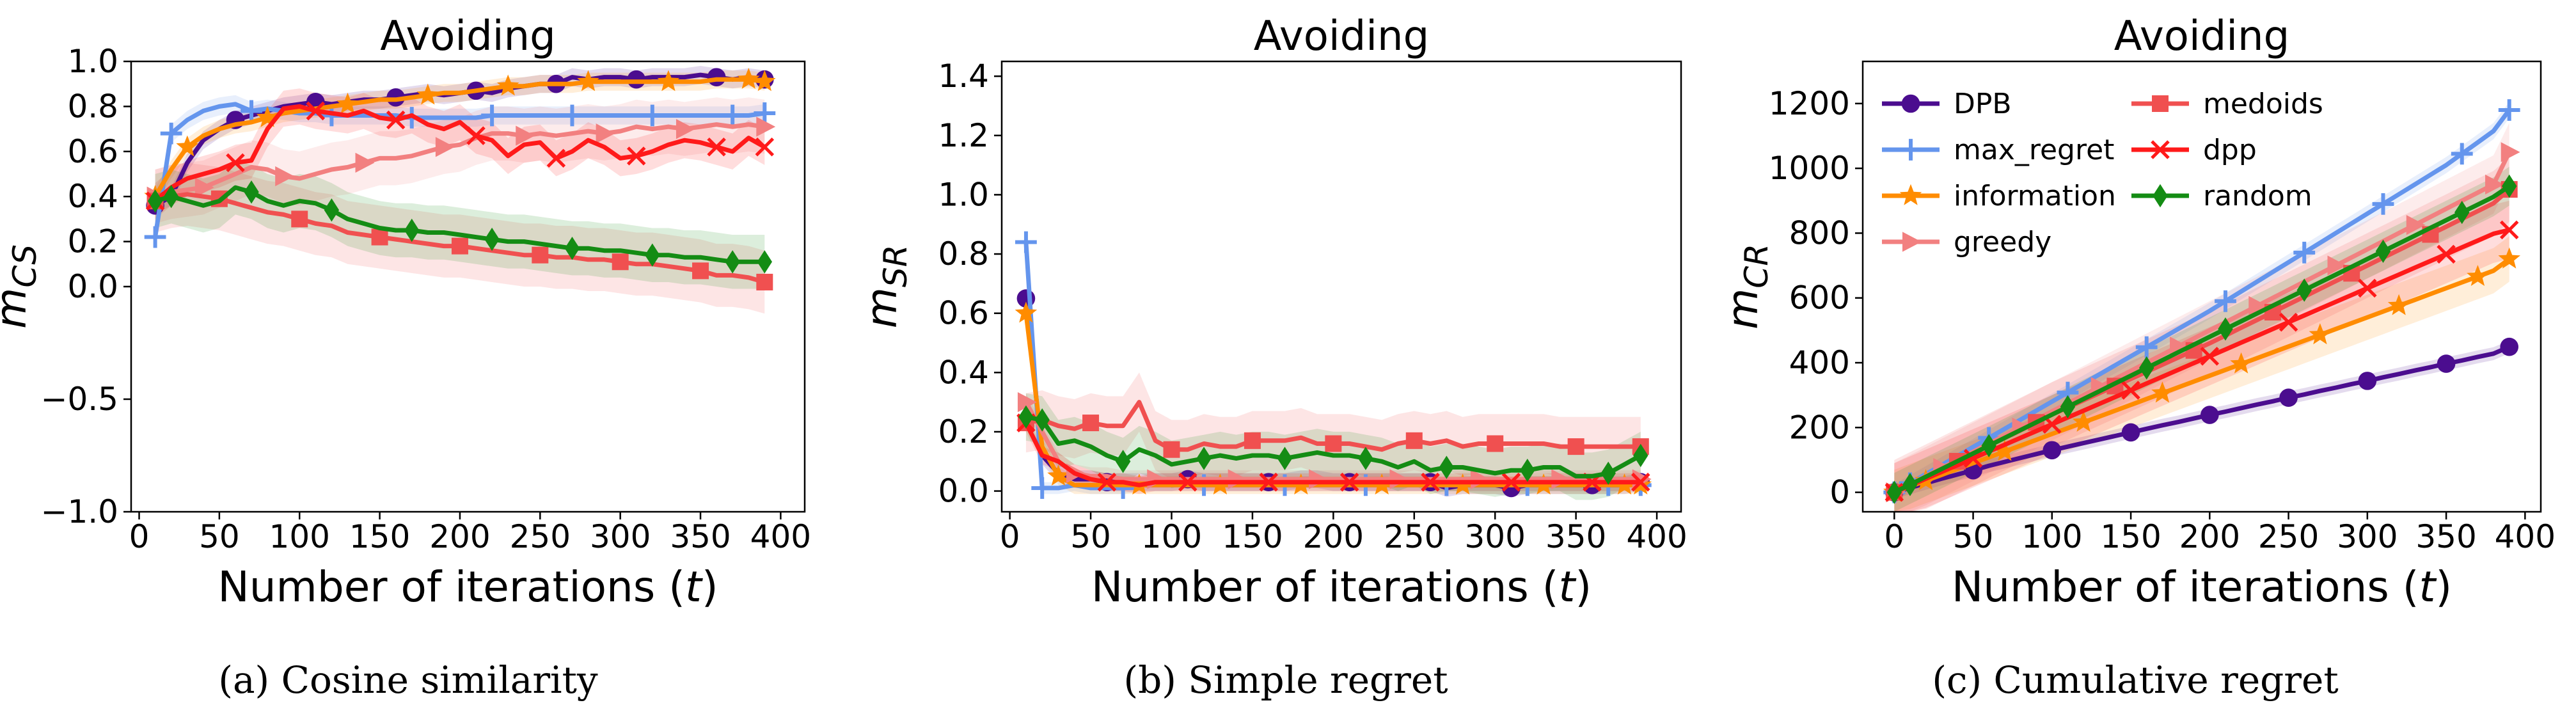 The image size is (2576, 712). What do you see at coordinates (2201, 36) in the screenshot?
I see `chart-title: Avoiding` at bounding box center [2201, 36].